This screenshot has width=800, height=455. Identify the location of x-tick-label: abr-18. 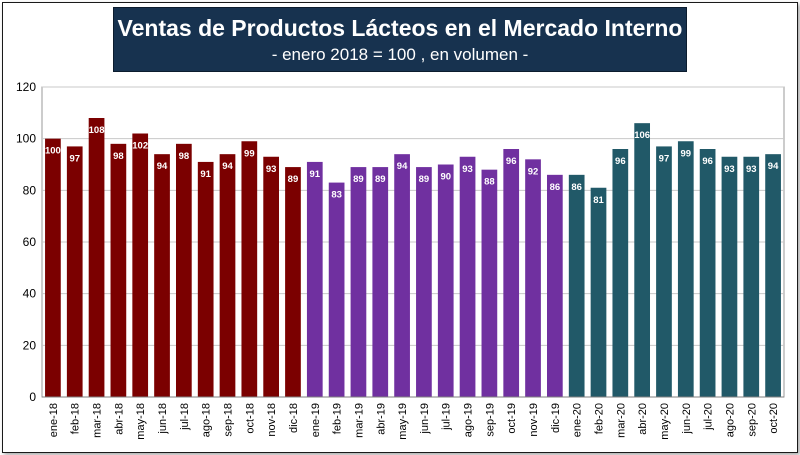
(119, 419).